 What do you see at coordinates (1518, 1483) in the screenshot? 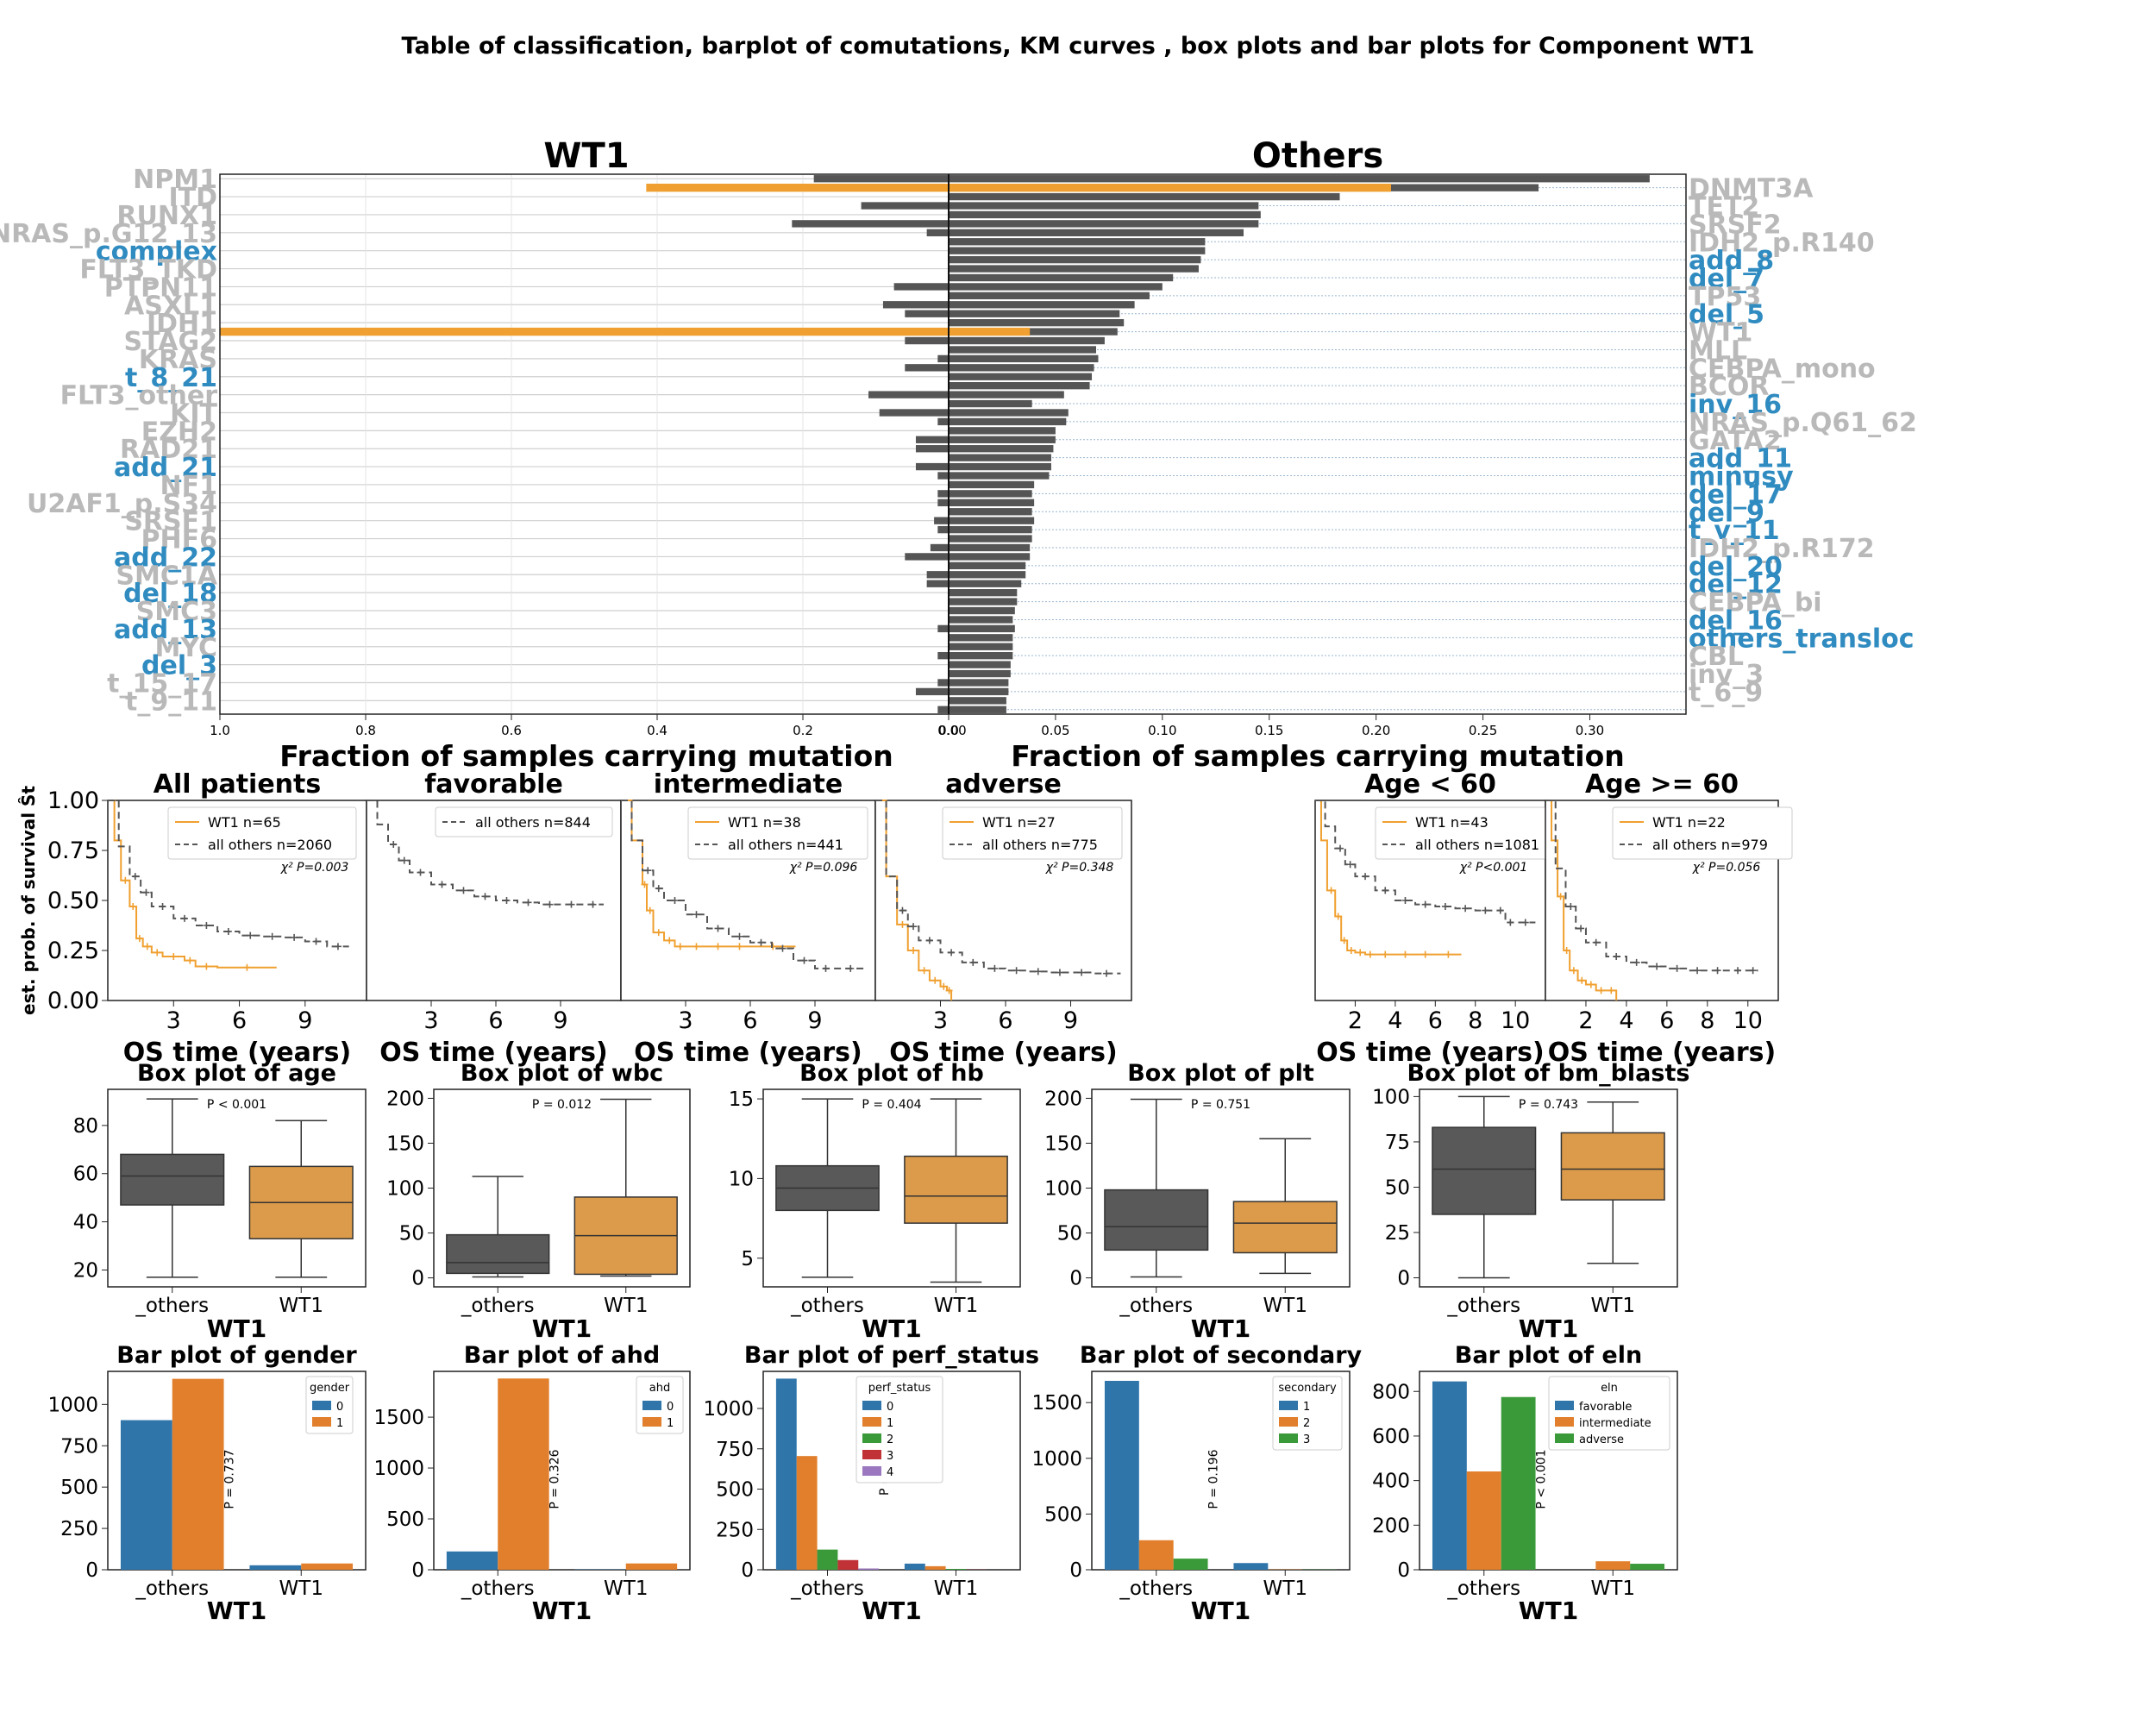
I see `bar-adverse` at bounding box center [1518, 1483].